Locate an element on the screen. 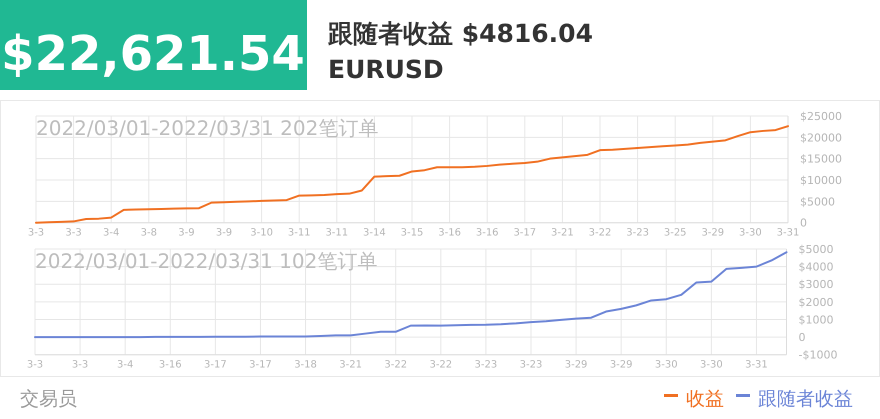  y-tick-label: $10000 is located at coordinates (821, 181).